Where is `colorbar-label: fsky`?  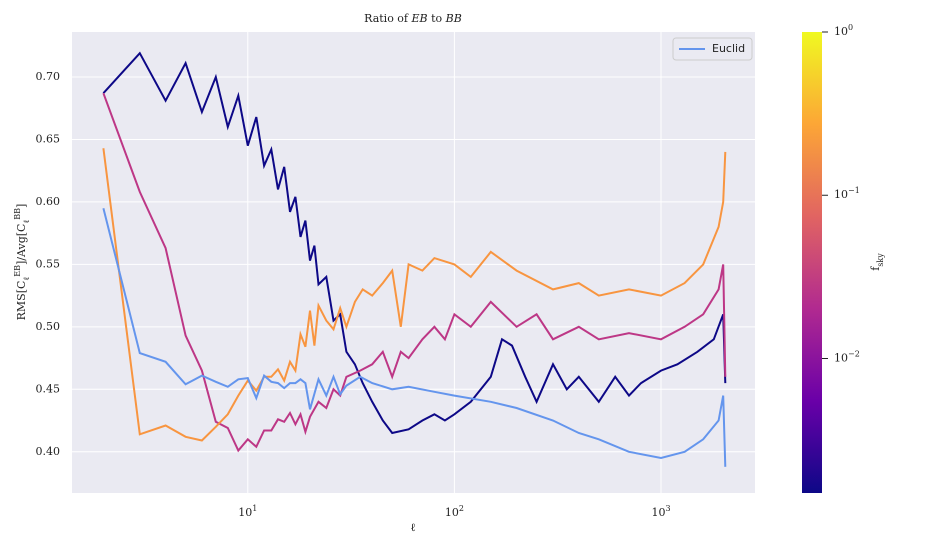
colorbar-label: fsky is located at coordinates (877, 262).